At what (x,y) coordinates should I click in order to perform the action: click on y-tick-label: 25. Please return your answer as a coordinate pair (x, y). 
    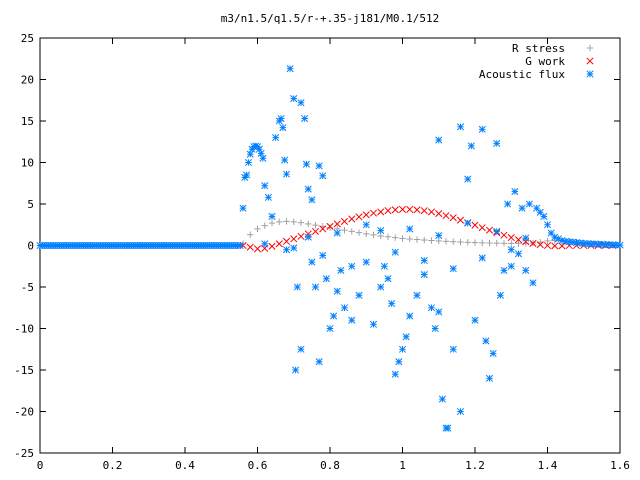
    Looking at the image, I should click on (27, 38).